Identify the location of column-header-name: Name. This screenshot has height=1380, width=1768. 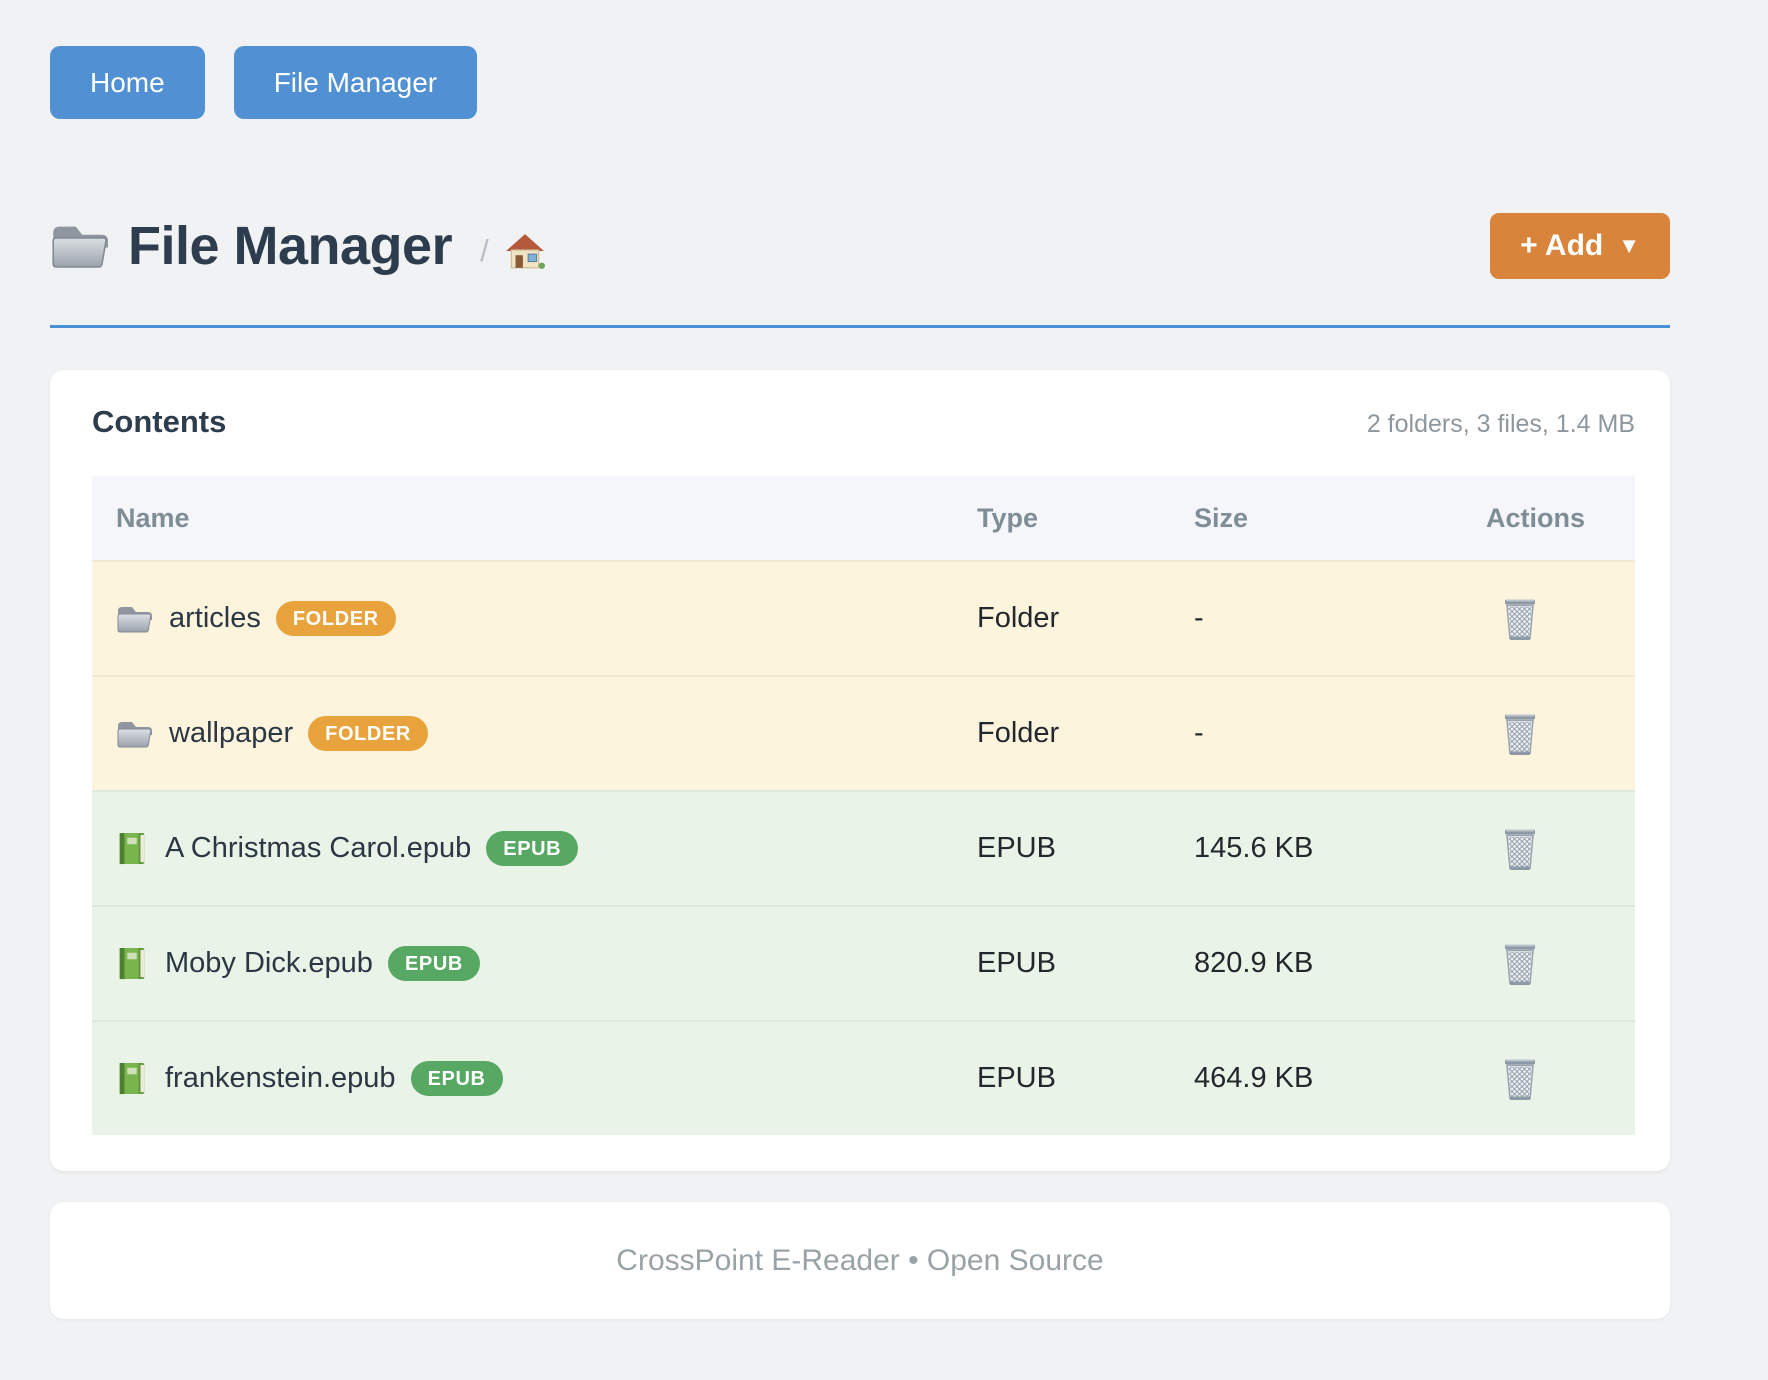
(153, 517).